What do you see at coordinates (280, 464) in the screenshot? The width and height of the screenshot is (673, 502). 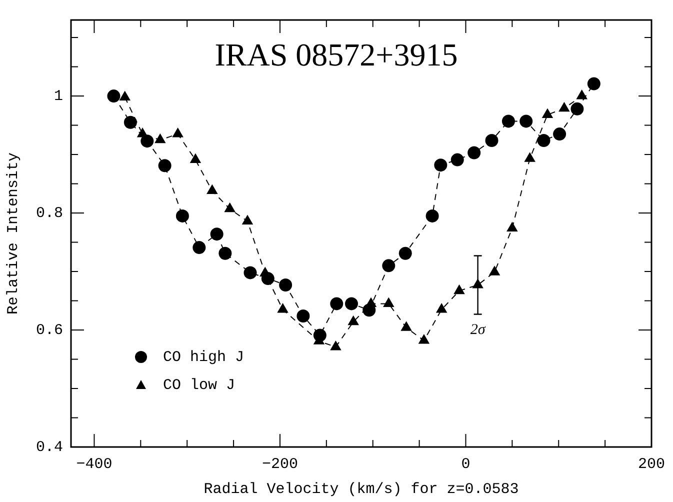 I see `x-tick-label: −200` at bounding box center [280, 464].